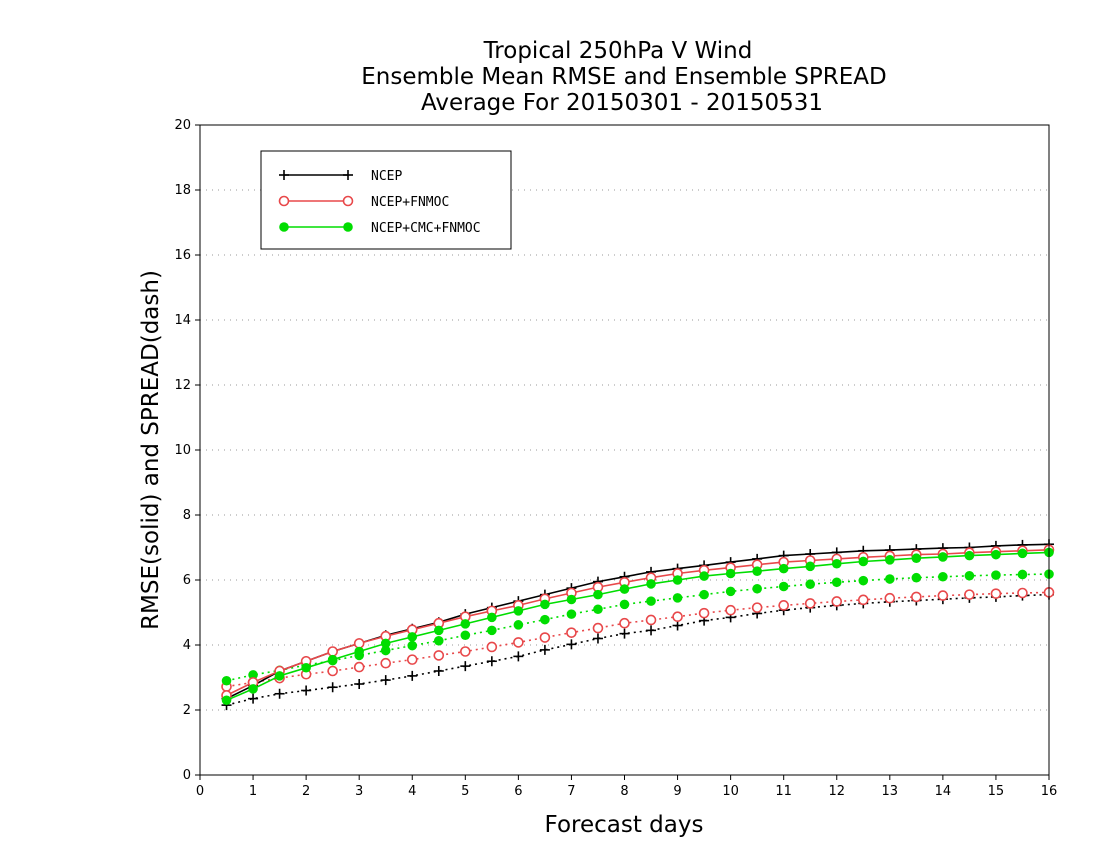  What do you see at coordinates (624, 791) in the screenshot?
I see `x-tick-label: 8` at bounding box center [624, 791].